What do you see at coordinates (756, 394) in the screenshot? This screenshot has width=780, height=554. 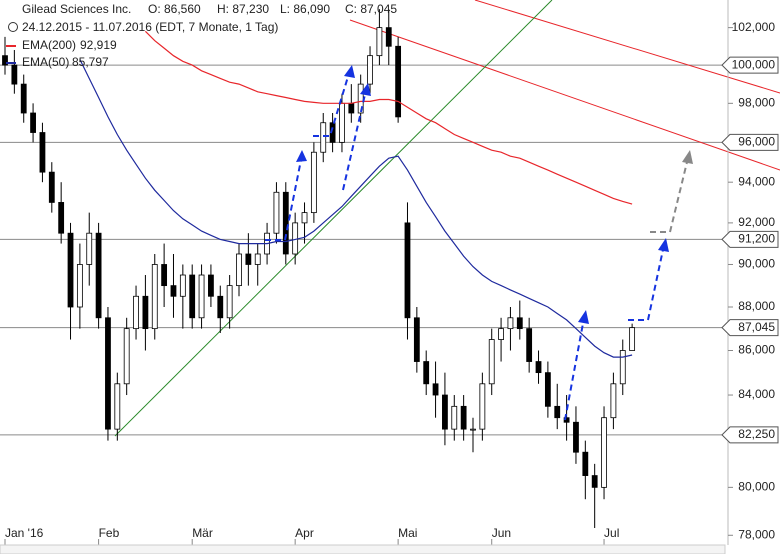 I see `y-tick-label: 84,000` at bounding box center [756, 394].